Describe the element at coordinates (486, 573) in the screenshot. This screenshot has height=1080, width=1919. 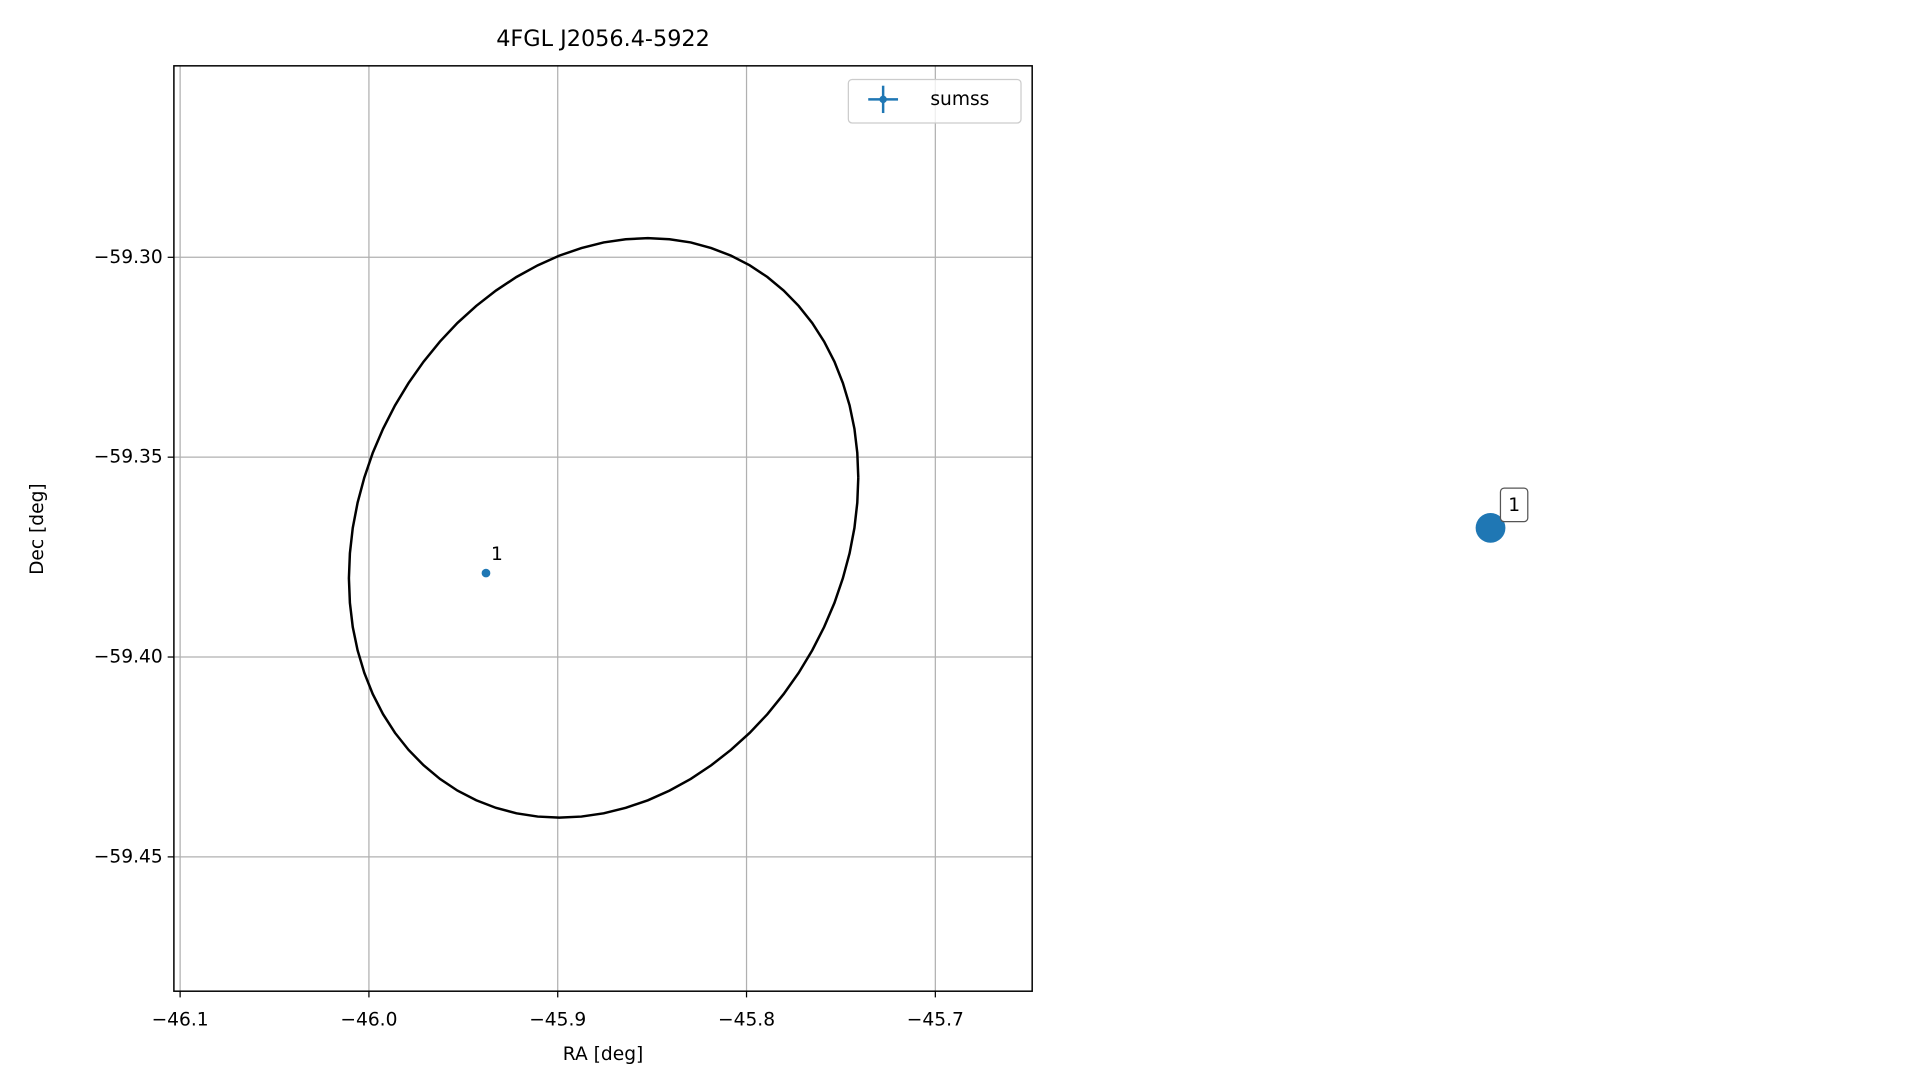
I see `data-point` at that location.